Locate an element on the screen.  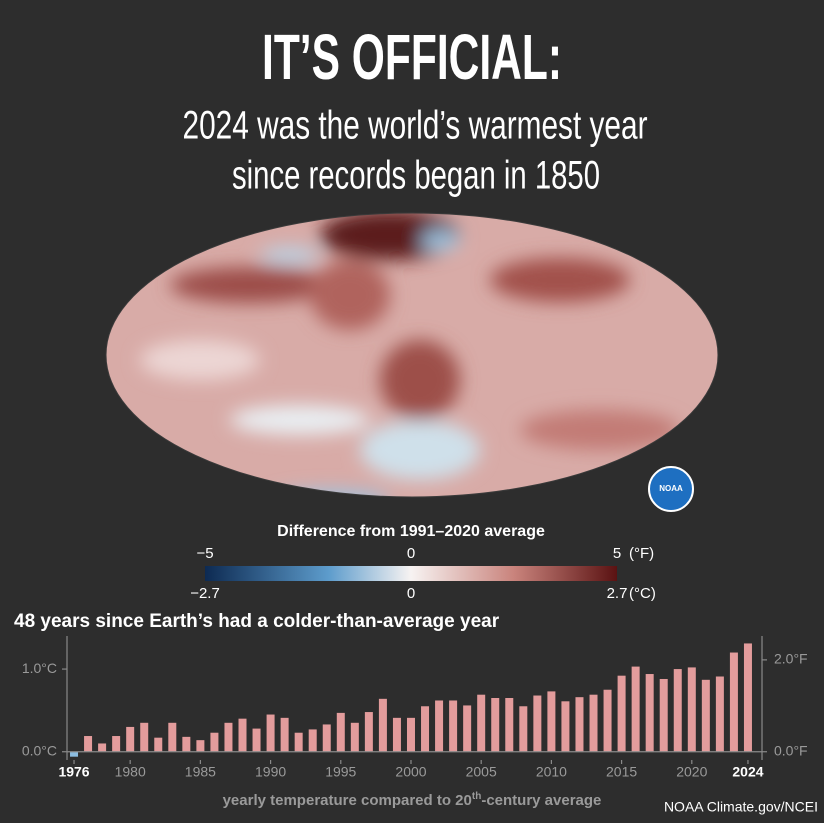
x-tick-label: 1985 is located at coordinates (200, 772).